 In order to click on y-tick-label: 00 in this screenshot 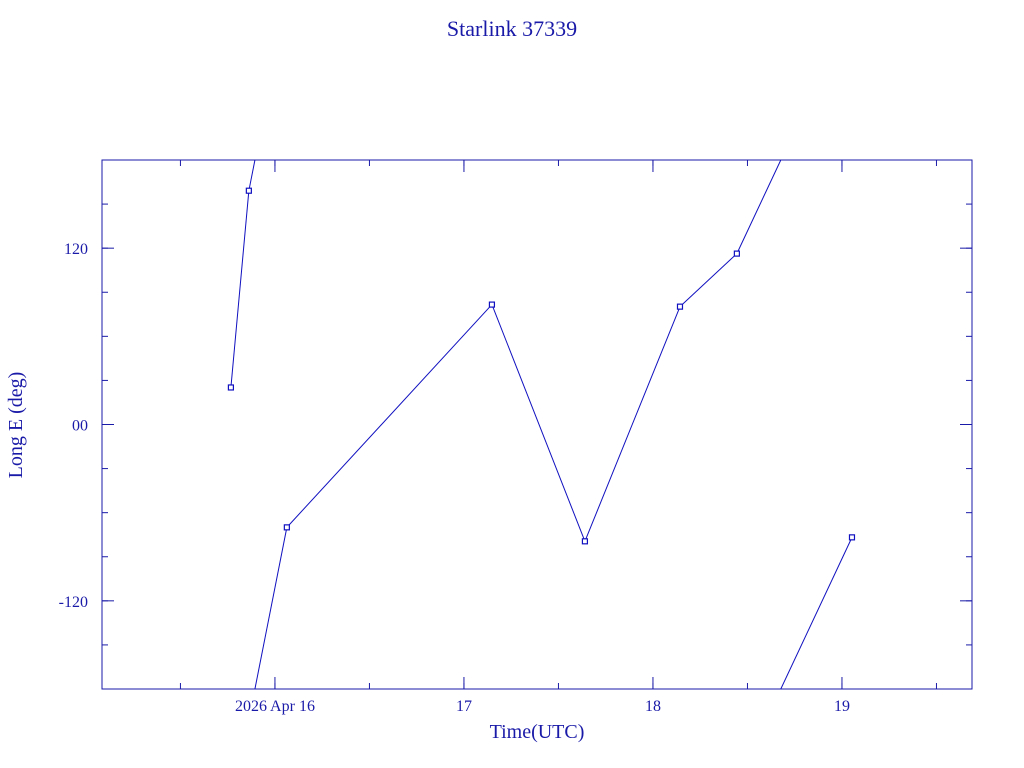, I will do `click(80, 426)`.